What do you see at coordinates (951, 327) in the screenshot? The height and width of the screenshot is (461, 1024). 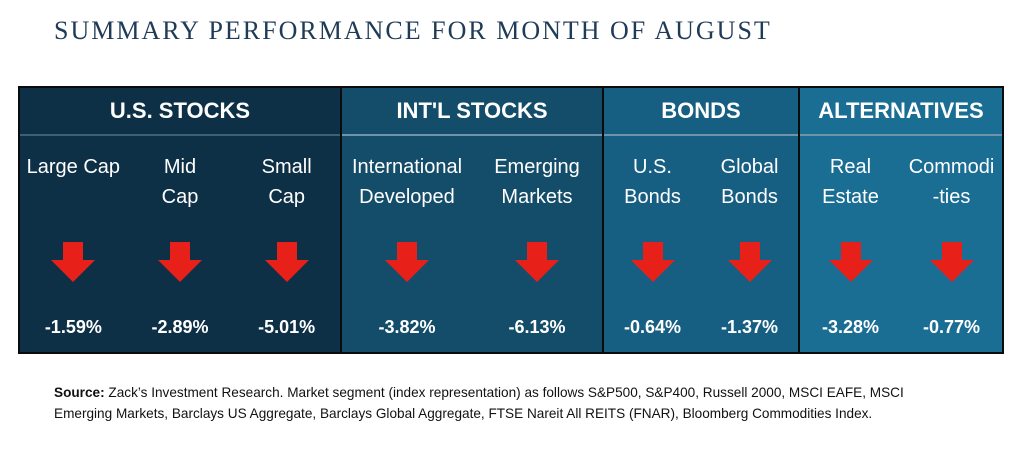 I see `segment-value: -0.77%` at bounding box center [951, 327].